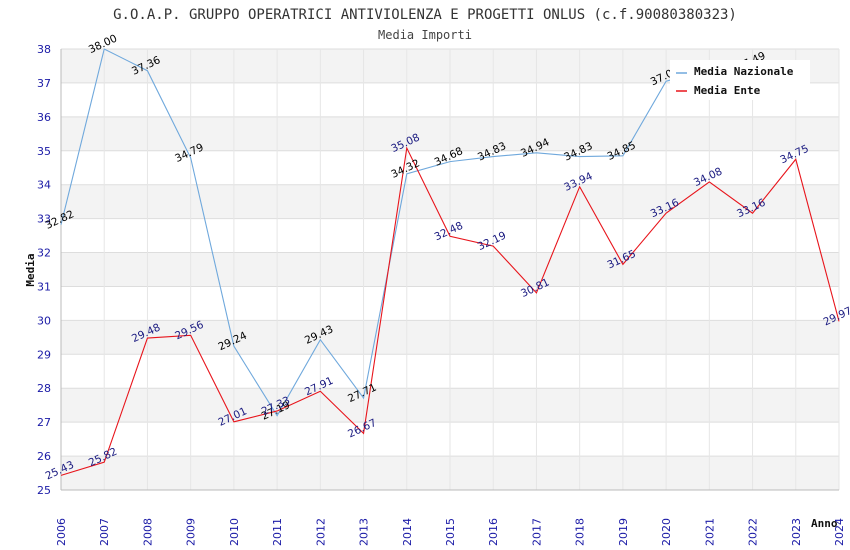  I want to click on y-tick-label: 27, so click(44, 422).